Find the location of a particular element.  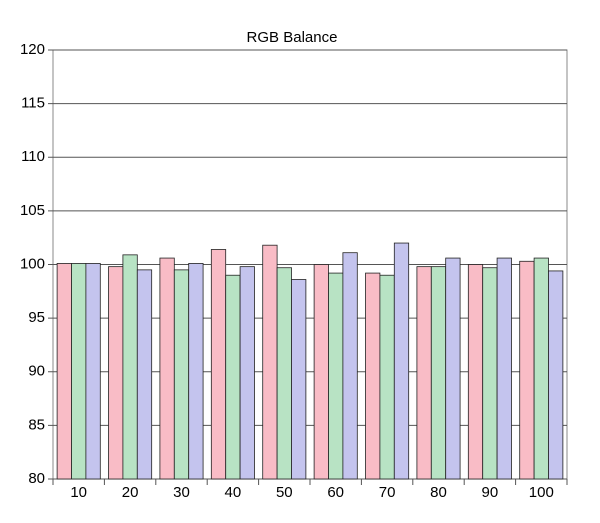

y-tick-label: 105 is located at coordinates (32, 210).